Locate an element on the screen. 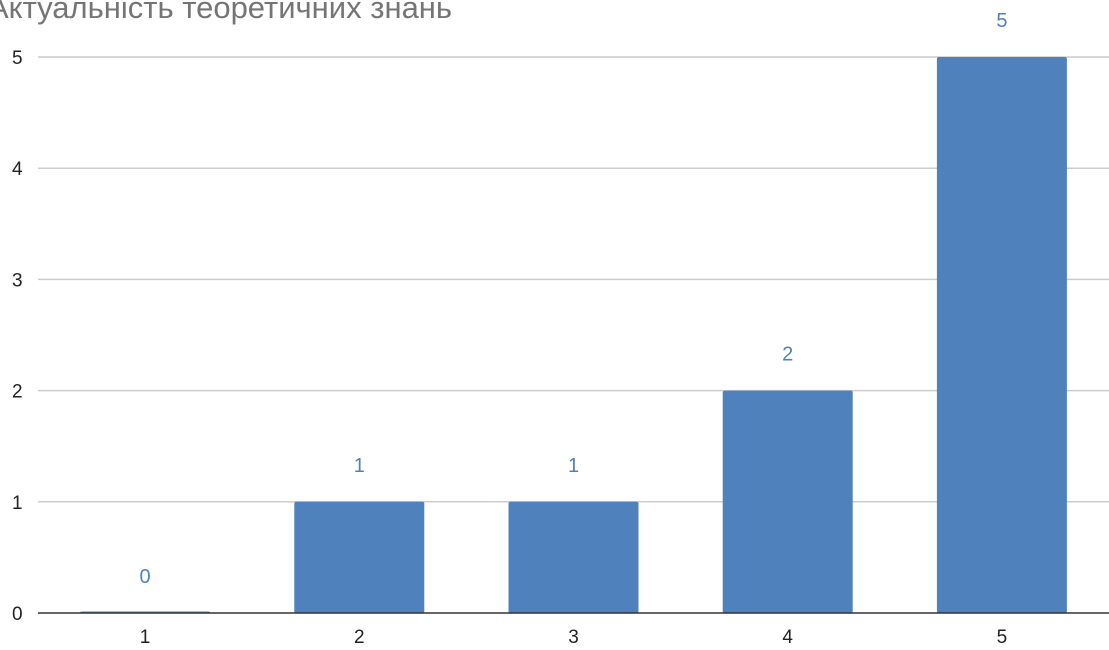 This screenshot has width=1109, height=650. y-tick-label: 0 is located at coordinates (17, 614).